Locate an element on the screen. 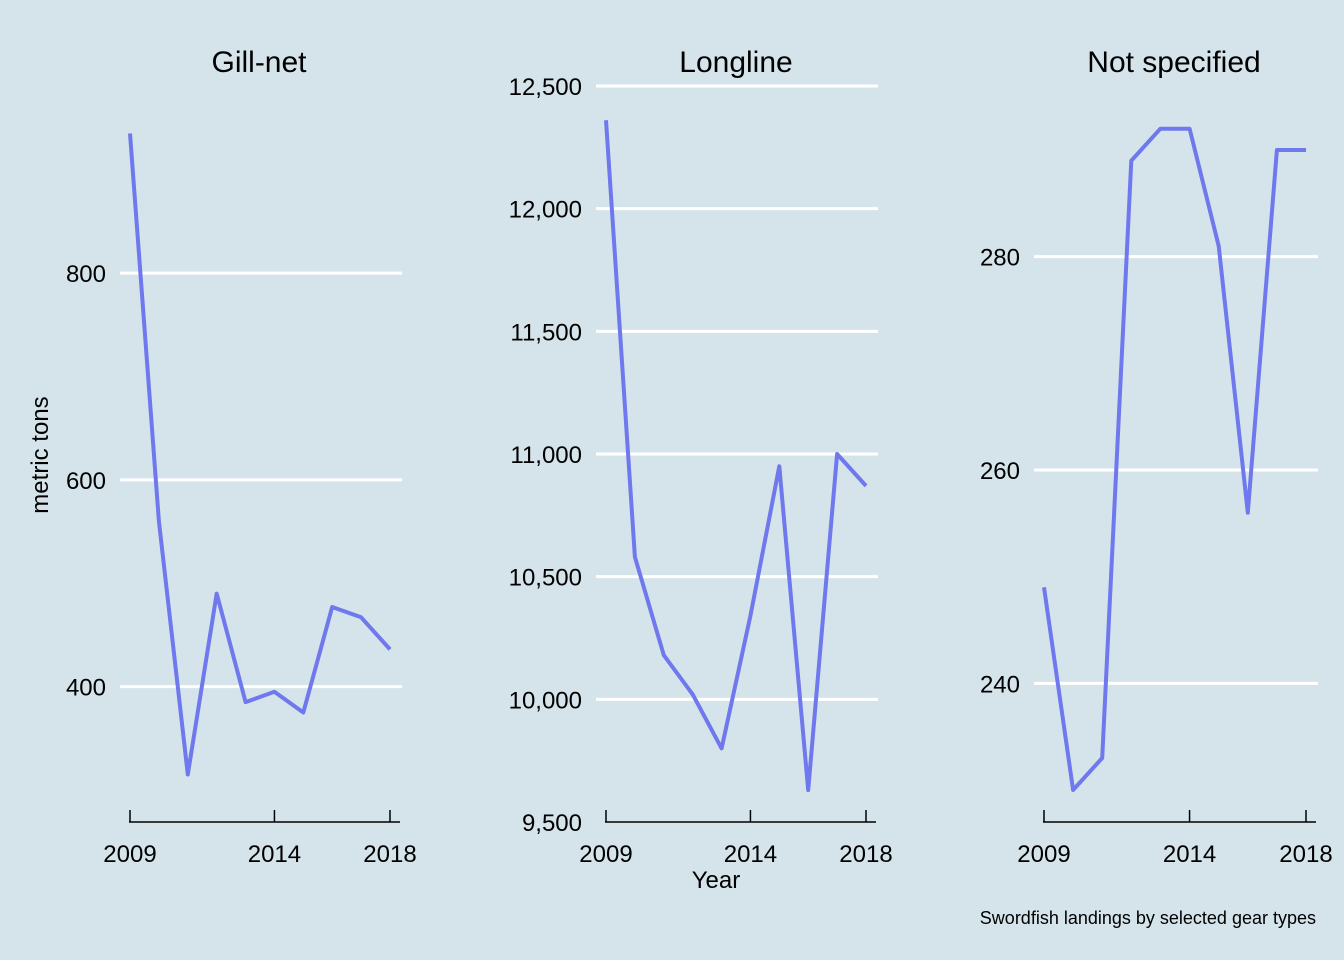 This screenshot has height=960, width=1344. panel-title: Gill-net is located at coordinates (259, 62).